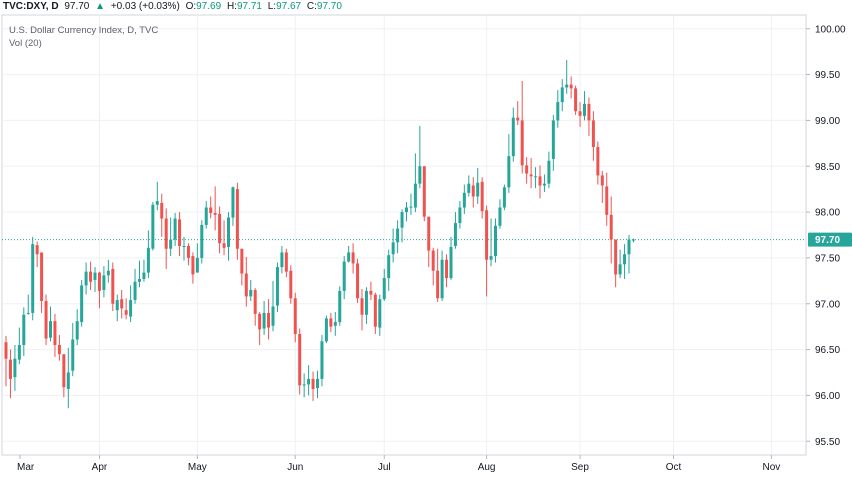 The width and height of the screenshot is (852, 485). Describe the element at coordinates (830, 29) in the screenshot. I see `y-tick-label: 100.00` at that location.